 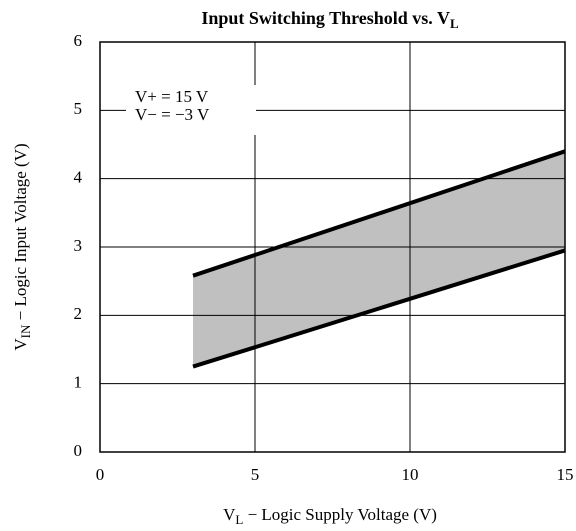 I want to click on x-tick-label: 0, so click(x=100, y=474).